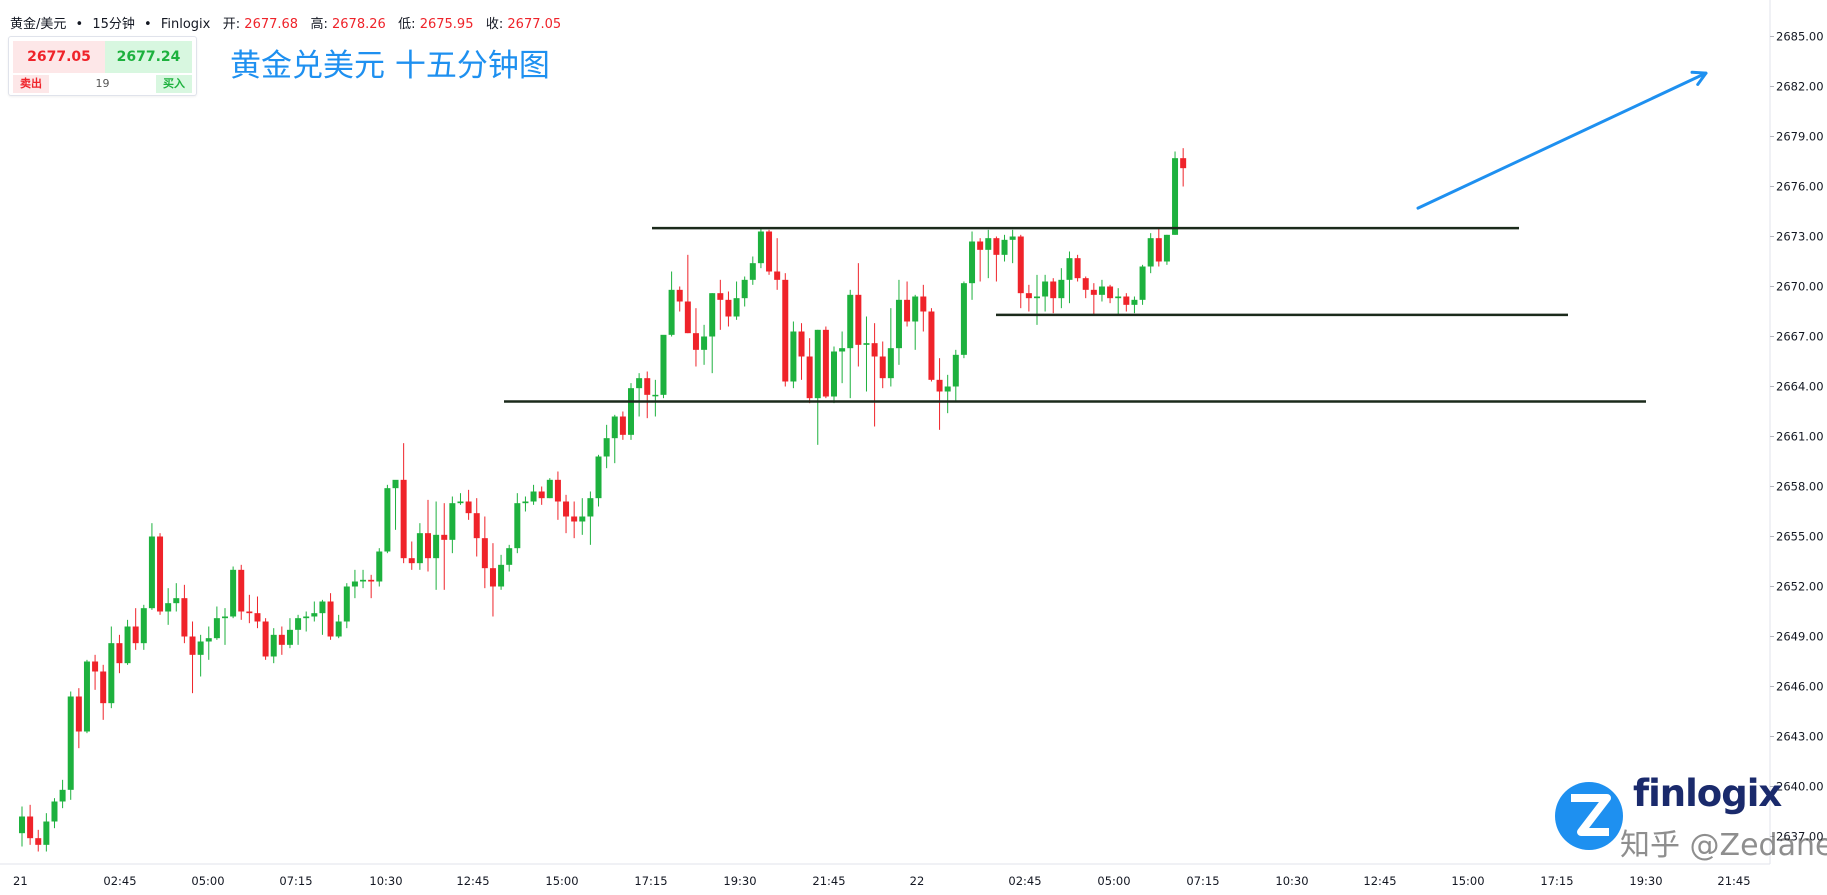 The height and width of the screenshot is (895, 1827). What do you see at coordinates (1589, 816) in the screenshot?
I see `finlogix-logo-icon` at bounding box center [1589, 816].